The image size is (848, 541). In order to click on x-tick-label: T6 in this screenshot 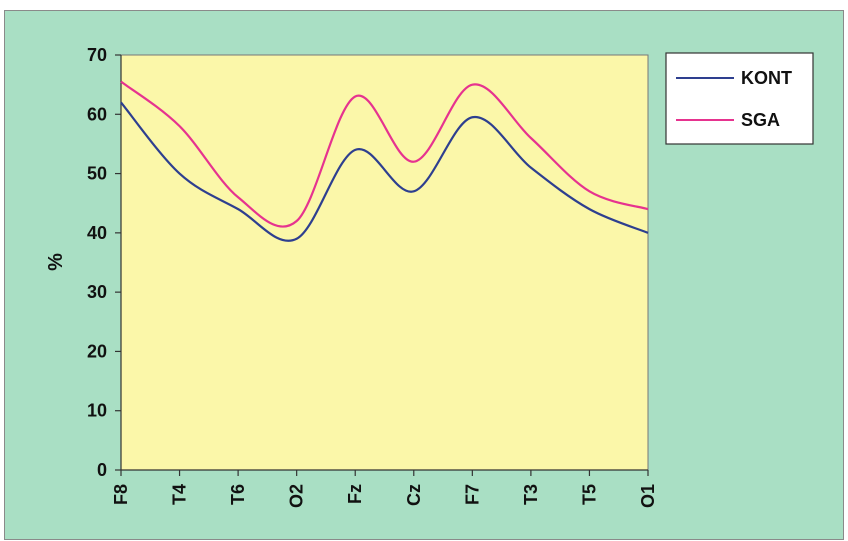, I will do `click(238, 494)`.